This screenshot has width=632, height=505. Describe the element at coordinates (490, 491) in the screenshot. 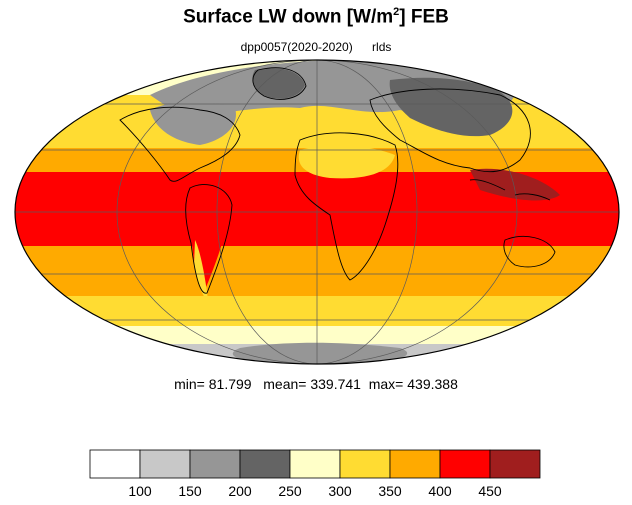

I see `colorbar-tick-label: 450` at that location.